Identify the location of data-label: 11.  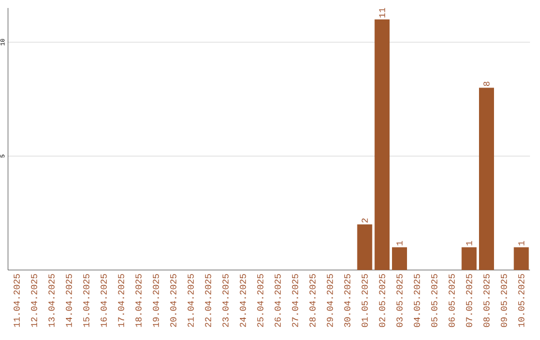
(382, 13).